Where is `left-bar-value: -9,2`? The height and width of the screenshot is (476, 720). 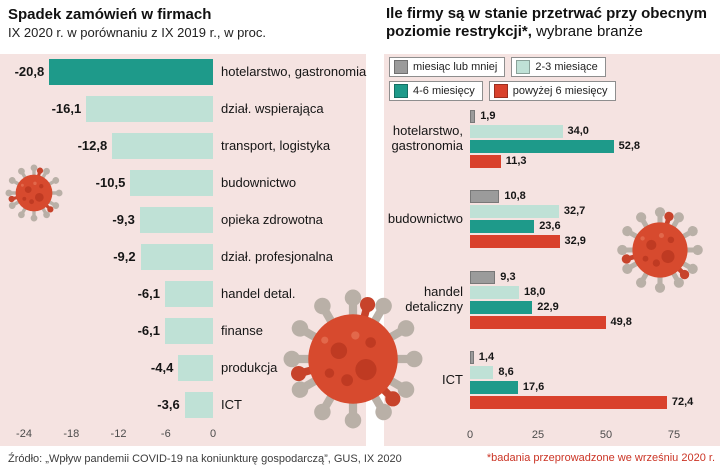 left-bar-value: -9,2 is located at coordinates (124, 256).